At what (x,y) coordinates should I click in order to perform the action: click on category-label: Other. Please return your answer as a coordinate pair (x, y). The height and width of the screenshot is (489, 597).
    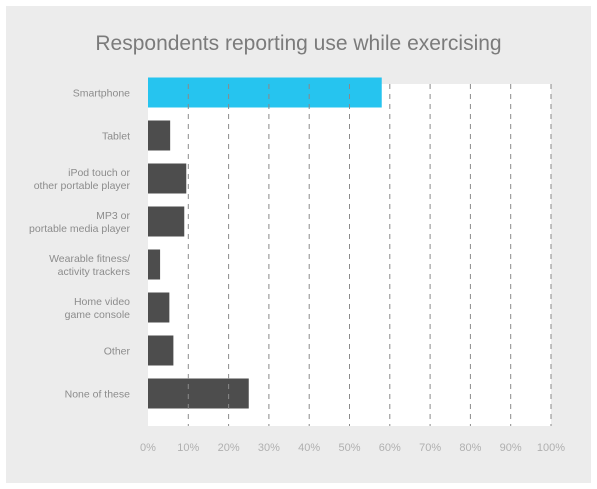
    Looking at the image, I should click on (117, 352).